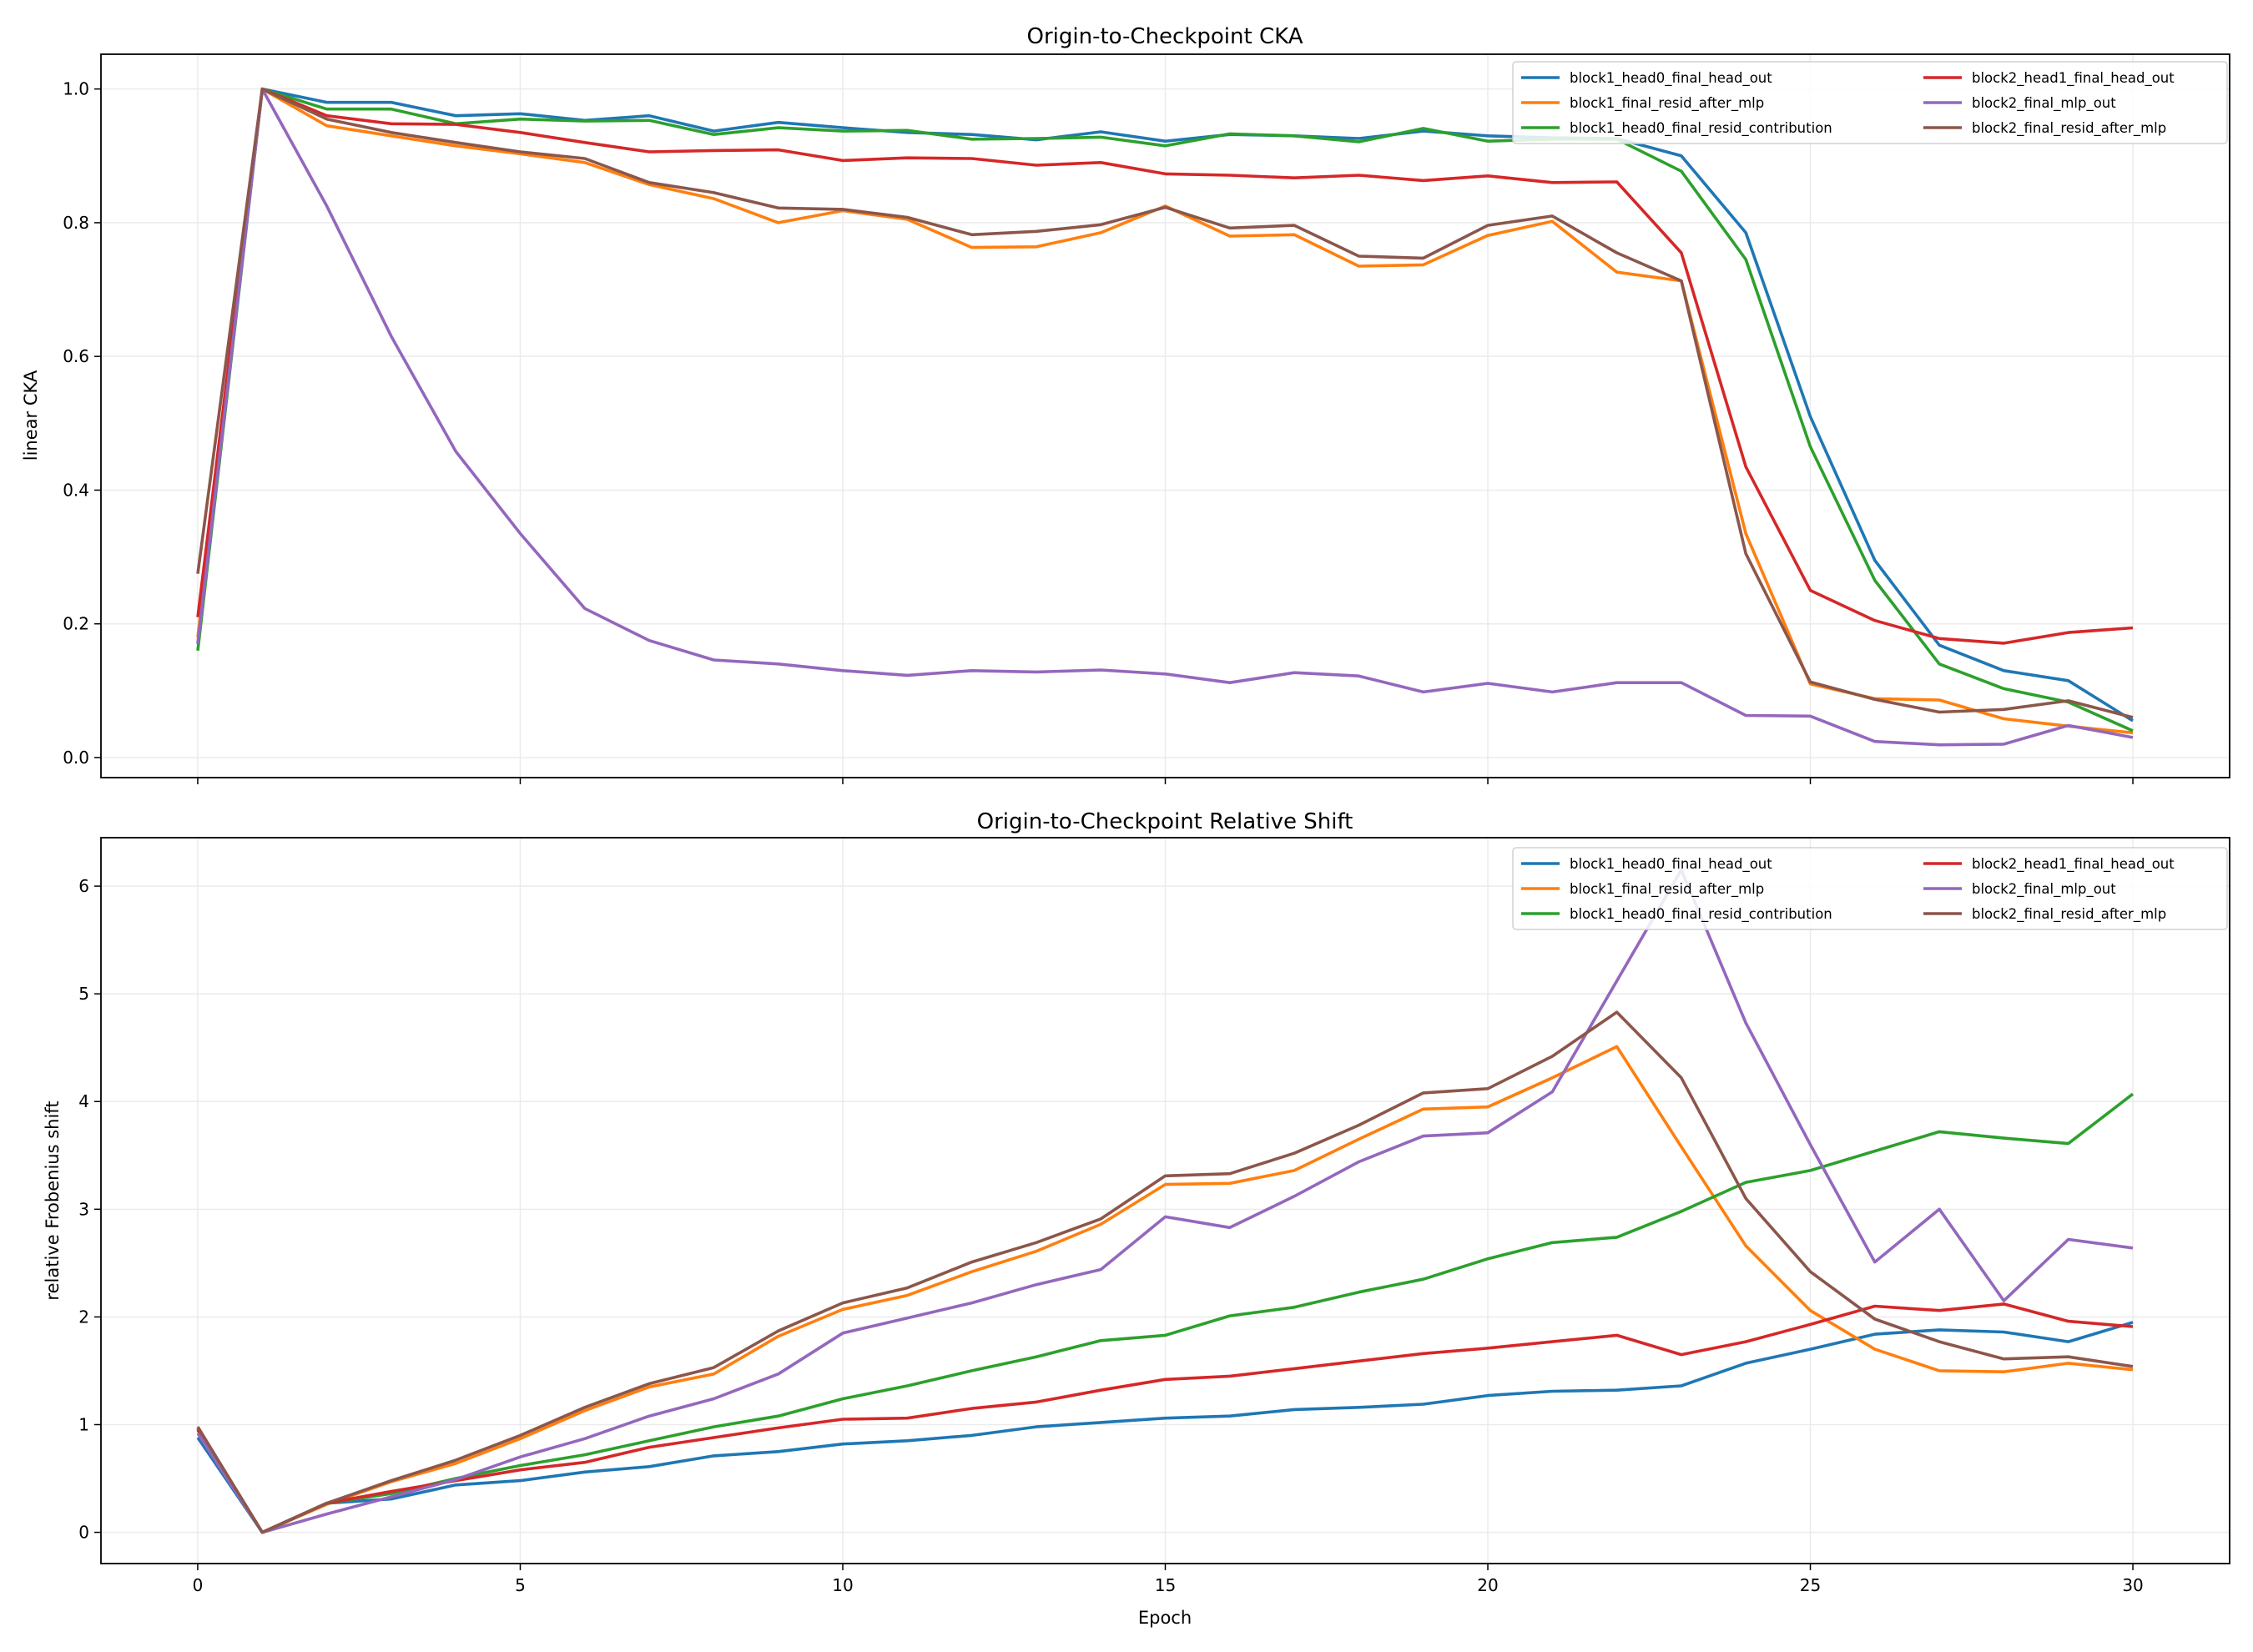 The height and width of the screenshot is (1652, 2253). Describe the element at coordinates (2073, 79) in the screenshot. I see `cka-legend-label: block2_head1_final_head_out` at that location.